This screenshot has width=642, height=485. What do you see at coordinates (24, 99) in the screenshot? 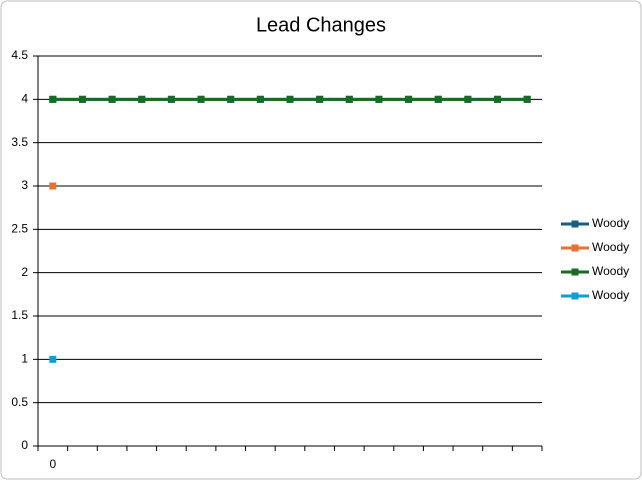
I see `y-tick-label: 4` at bounding box center [24, 99].